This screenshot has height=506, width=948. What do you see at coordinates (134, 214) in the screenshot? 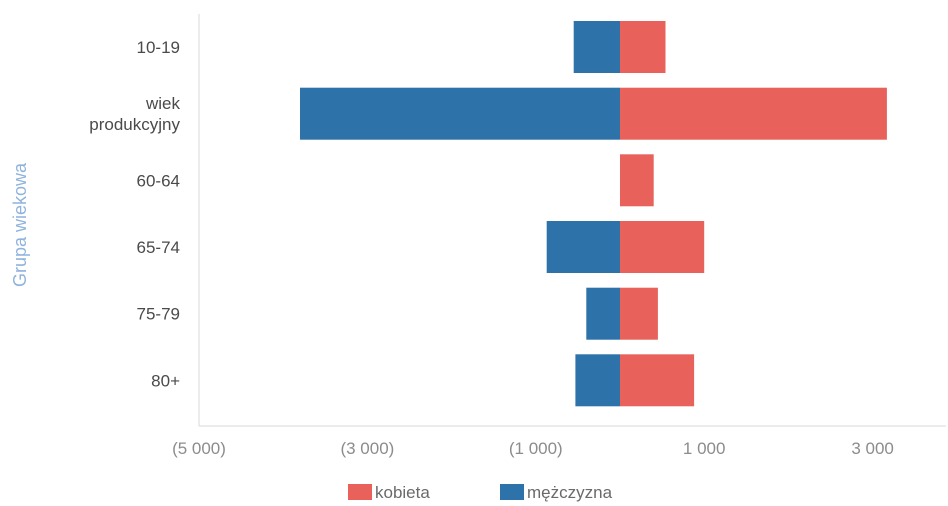
I see `category-labels: 10-19 wiek produkcyjny 60-64 65-74 75-79 80+` at bounding box center [134, 214].